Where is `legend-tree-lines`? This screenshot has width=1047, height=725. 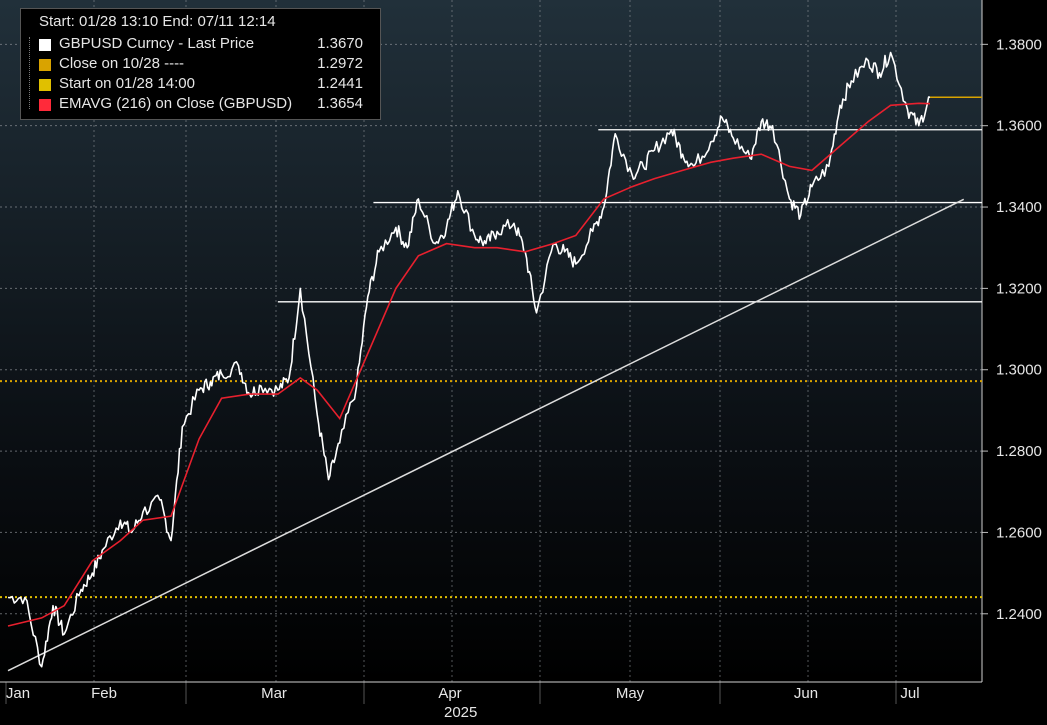
legend-tree-lines is located at coordinates (33, 73).